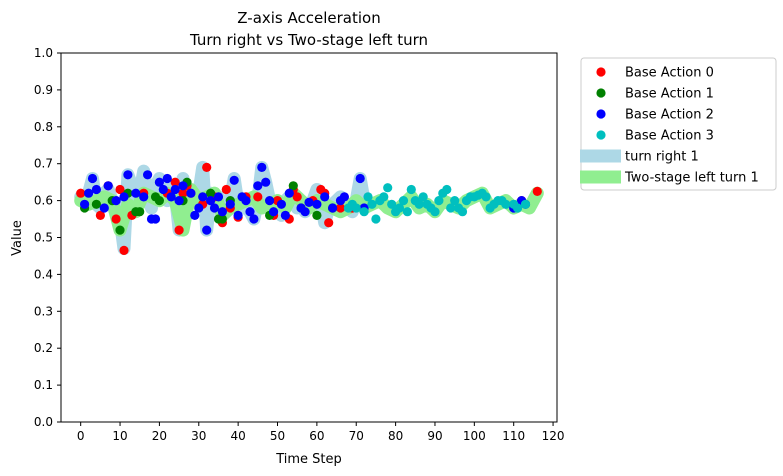  What do you see at coordinates (434, 436) in the screenshot?
I see `x-tick-label: 90` at bounding box center [434, 436].